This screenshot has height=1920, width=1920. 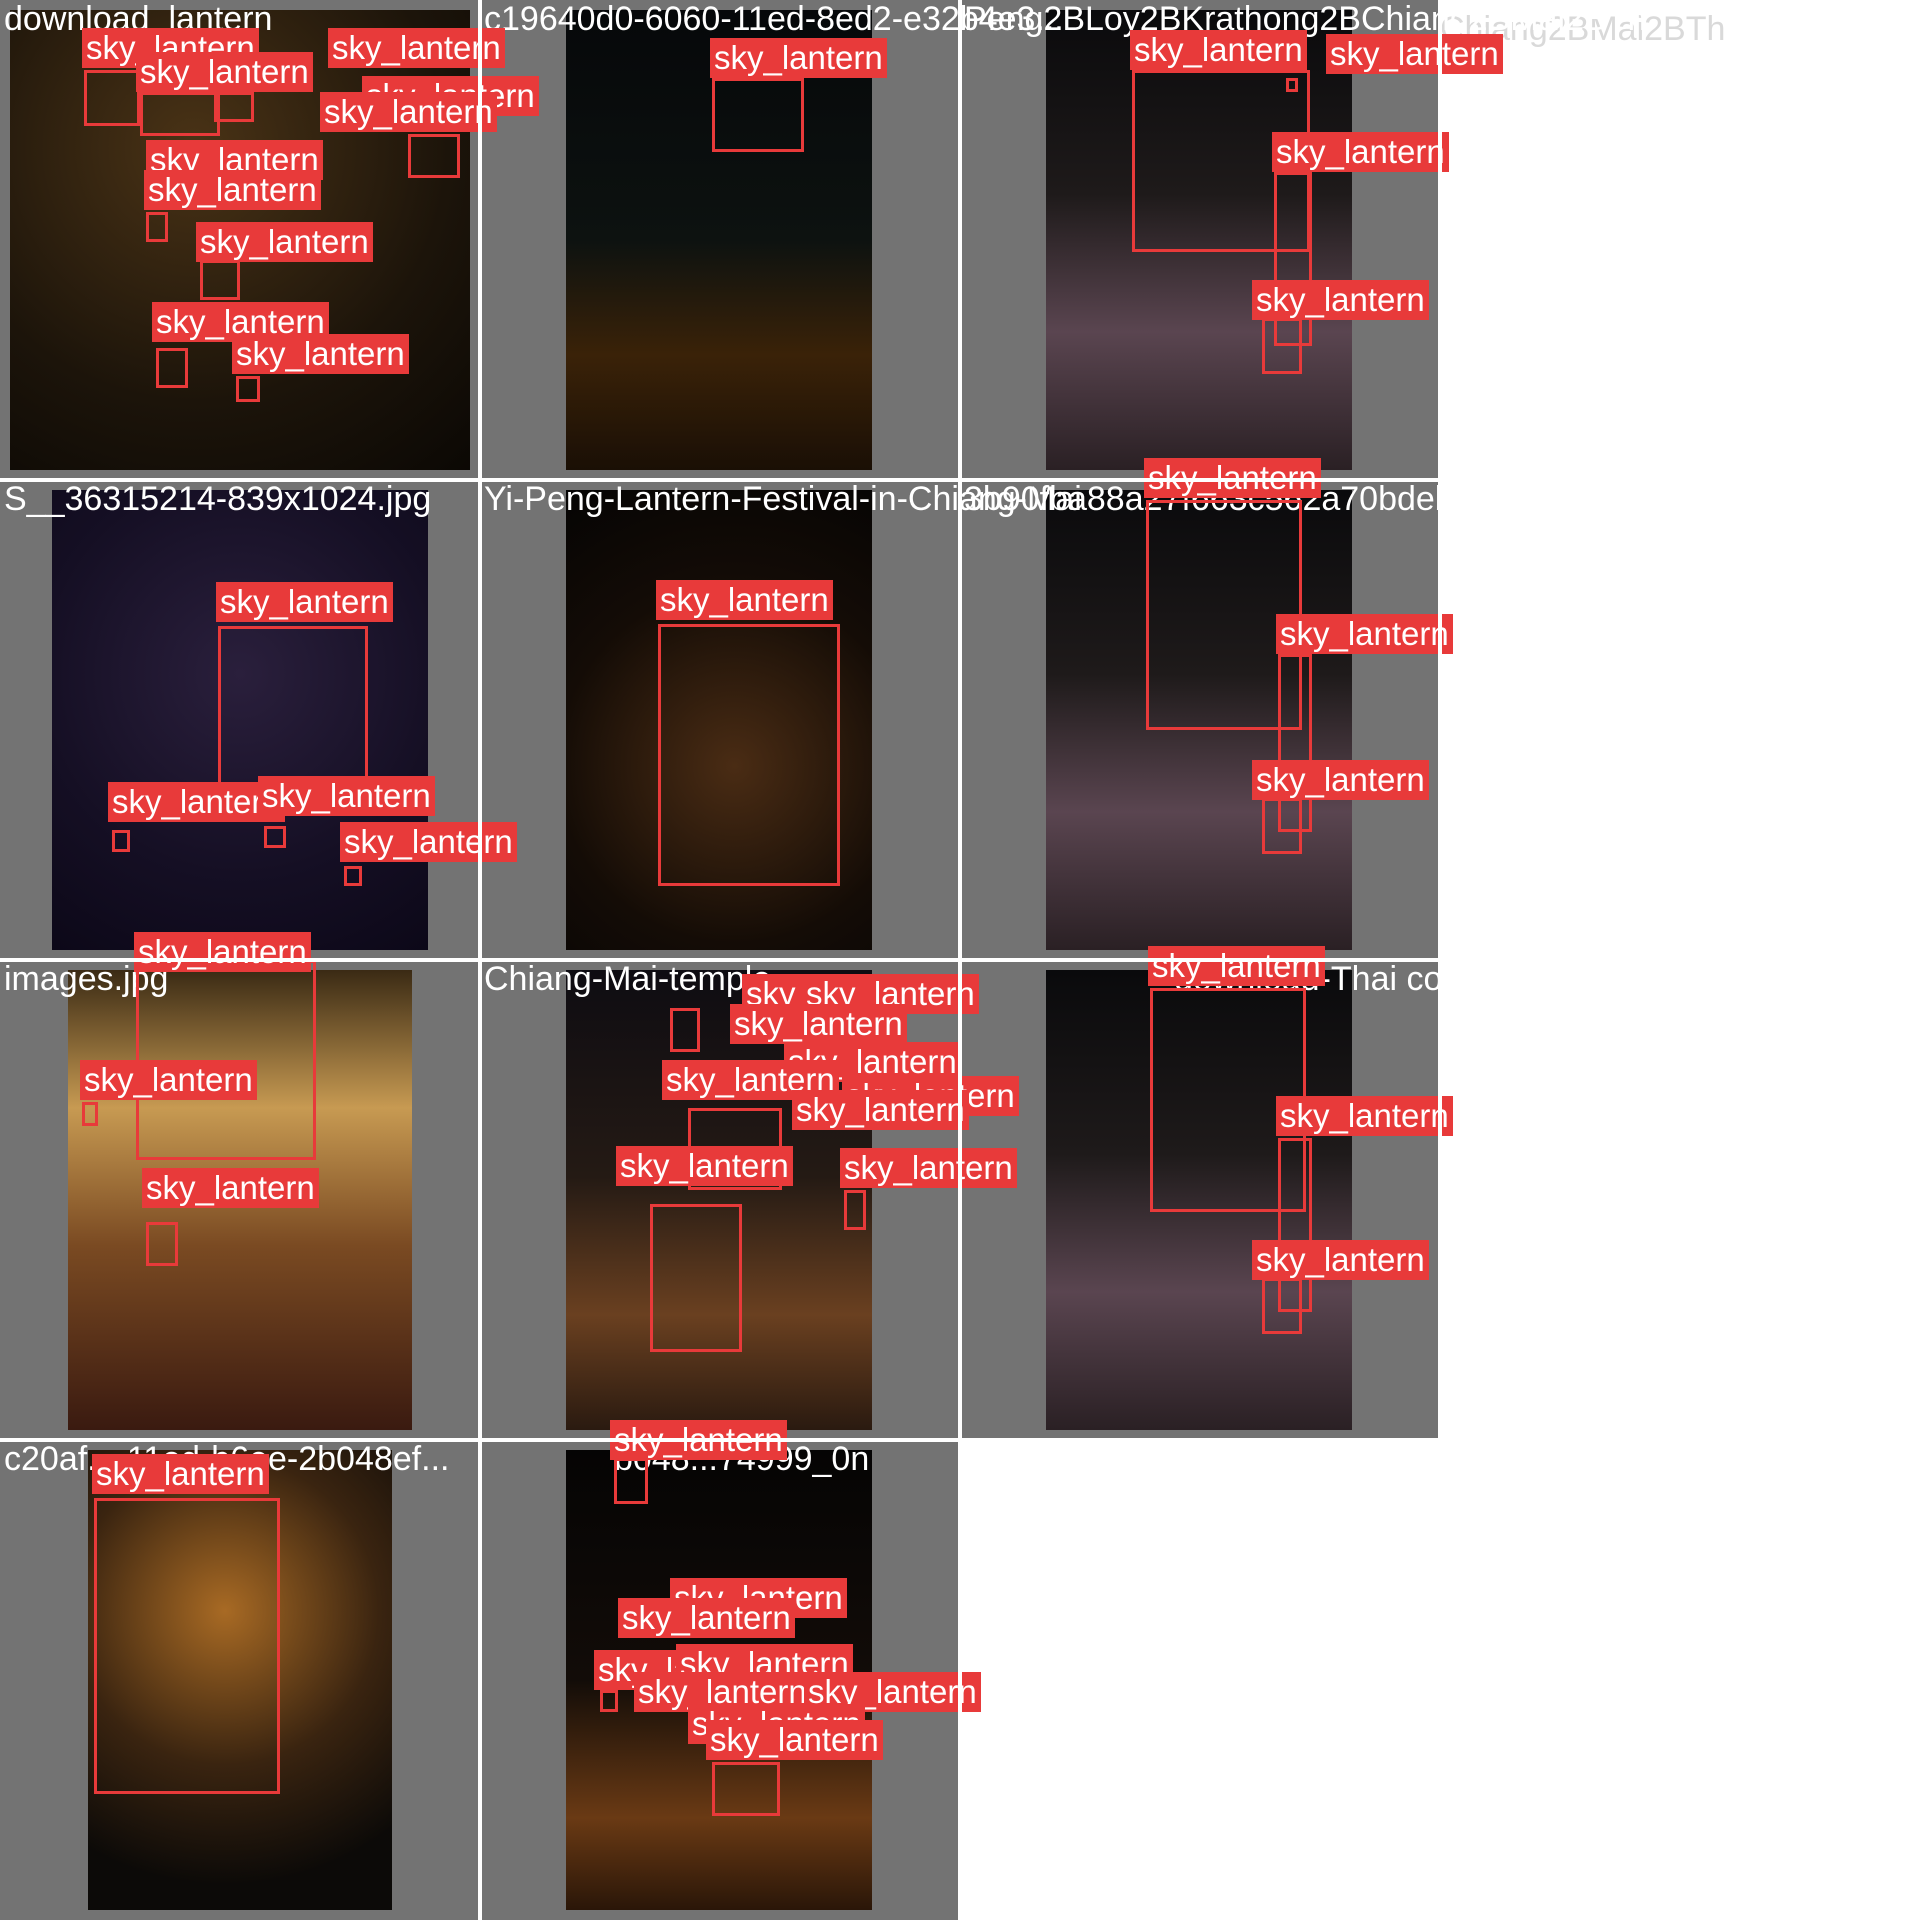 I want to click on filename-label: Chiang-Mai-temple, so click(x=628, y=979).